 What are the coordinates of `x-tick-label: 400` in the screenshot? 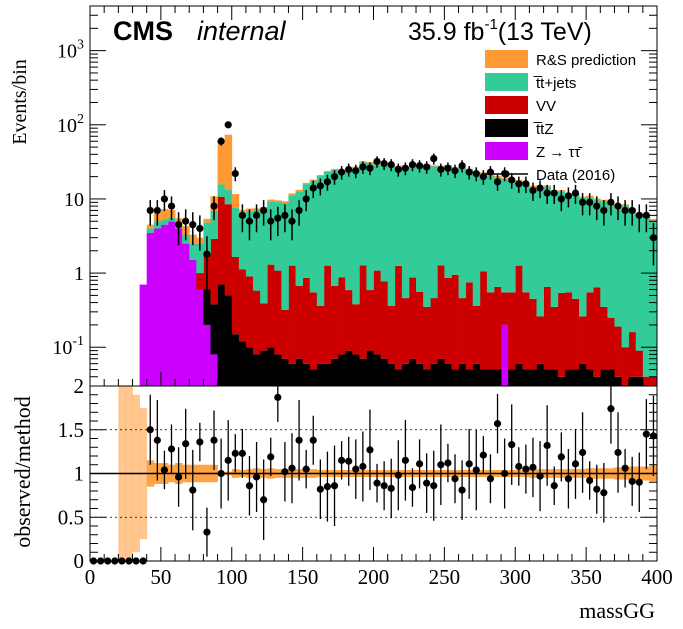 It's located at (657, 577).